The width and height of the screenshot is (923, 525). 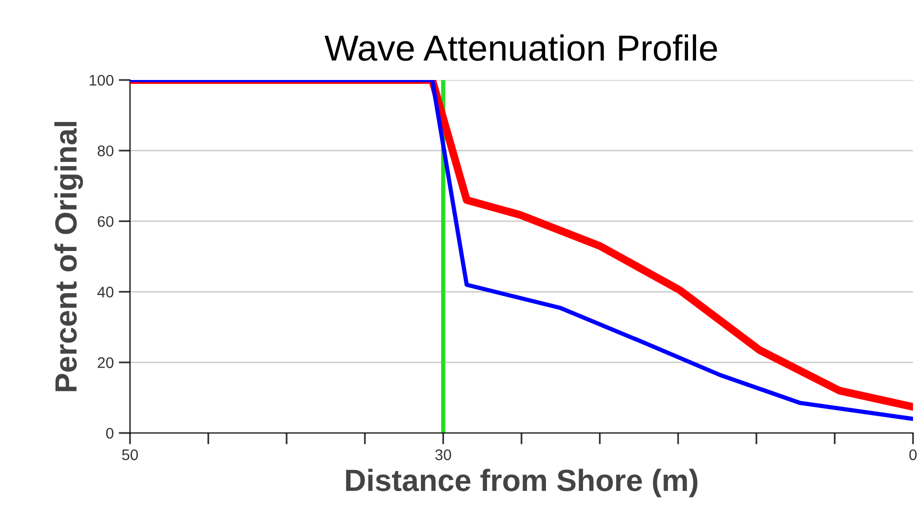 I want to click on x-tick-label: 50, so click(x=130, y=454).